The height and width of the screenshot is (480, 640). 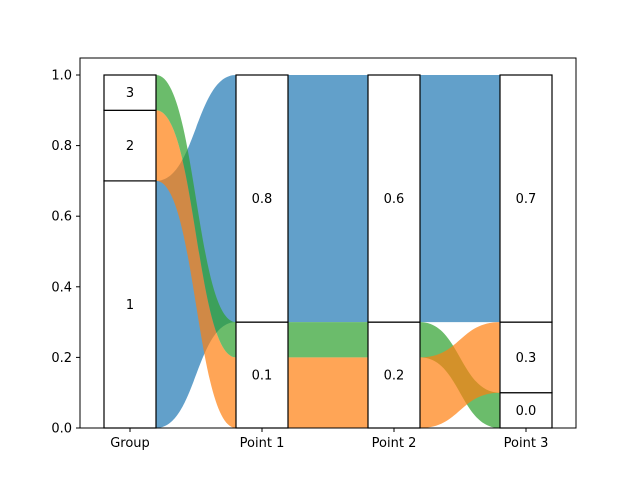 I want to click on y-tick-label: 0.0, so click(x=61, y=429).